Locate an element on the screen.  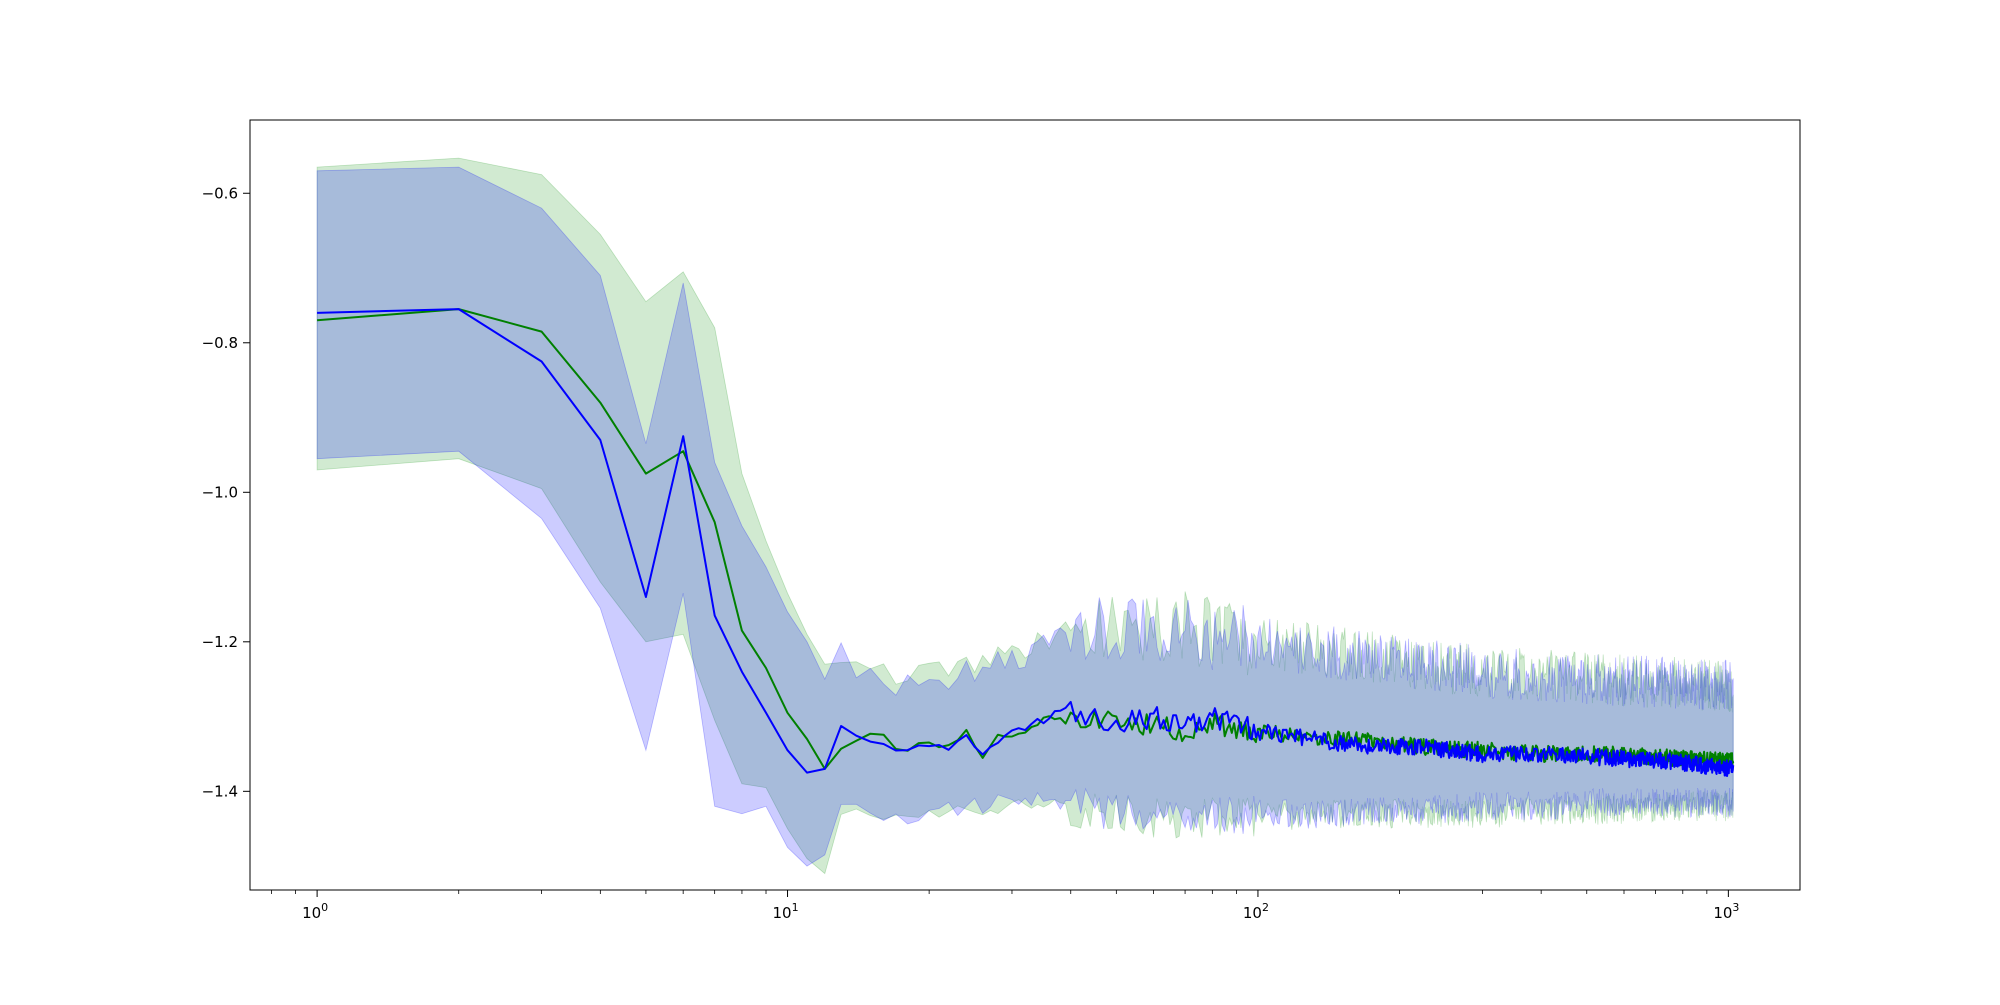
y-tick-label: −0.8 is located at coordinates (220, 343).